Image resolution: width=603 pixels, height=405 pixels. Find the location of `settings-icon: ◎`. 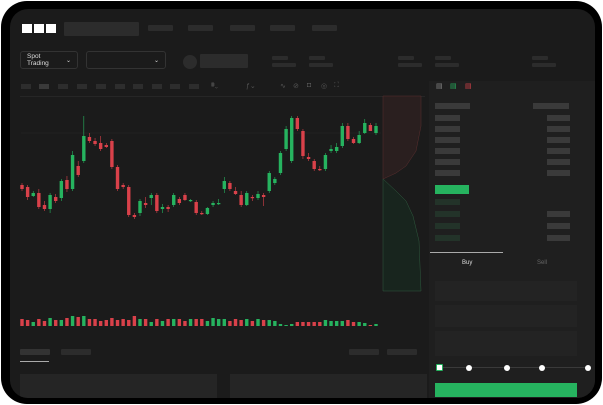

settings-icon: ◎ is located at coordinates (324, 86).